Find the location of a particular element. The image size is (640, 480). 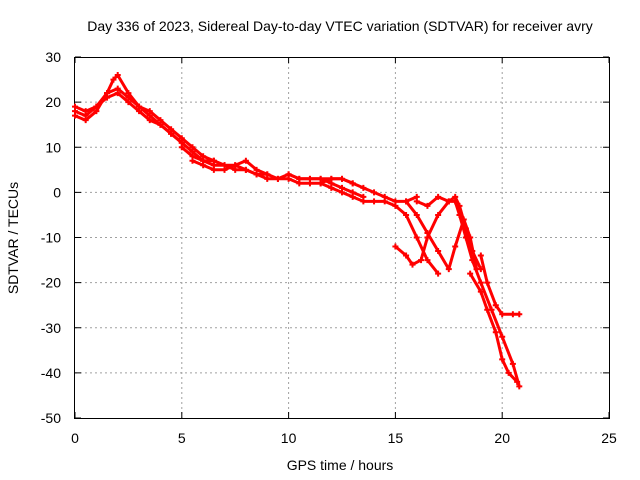

x-tick-label: 10 is located at coordinates (289, 438).